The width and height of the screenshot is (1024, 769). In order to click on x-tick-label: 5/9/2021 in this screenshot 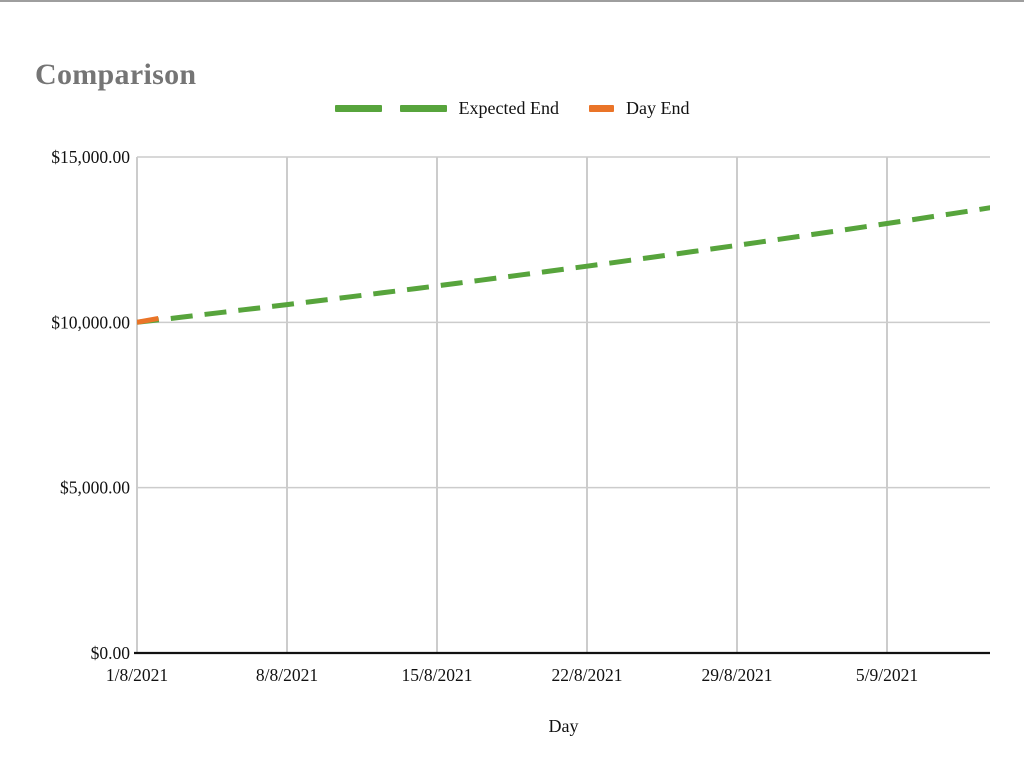, I will do `click(887, 675)`.